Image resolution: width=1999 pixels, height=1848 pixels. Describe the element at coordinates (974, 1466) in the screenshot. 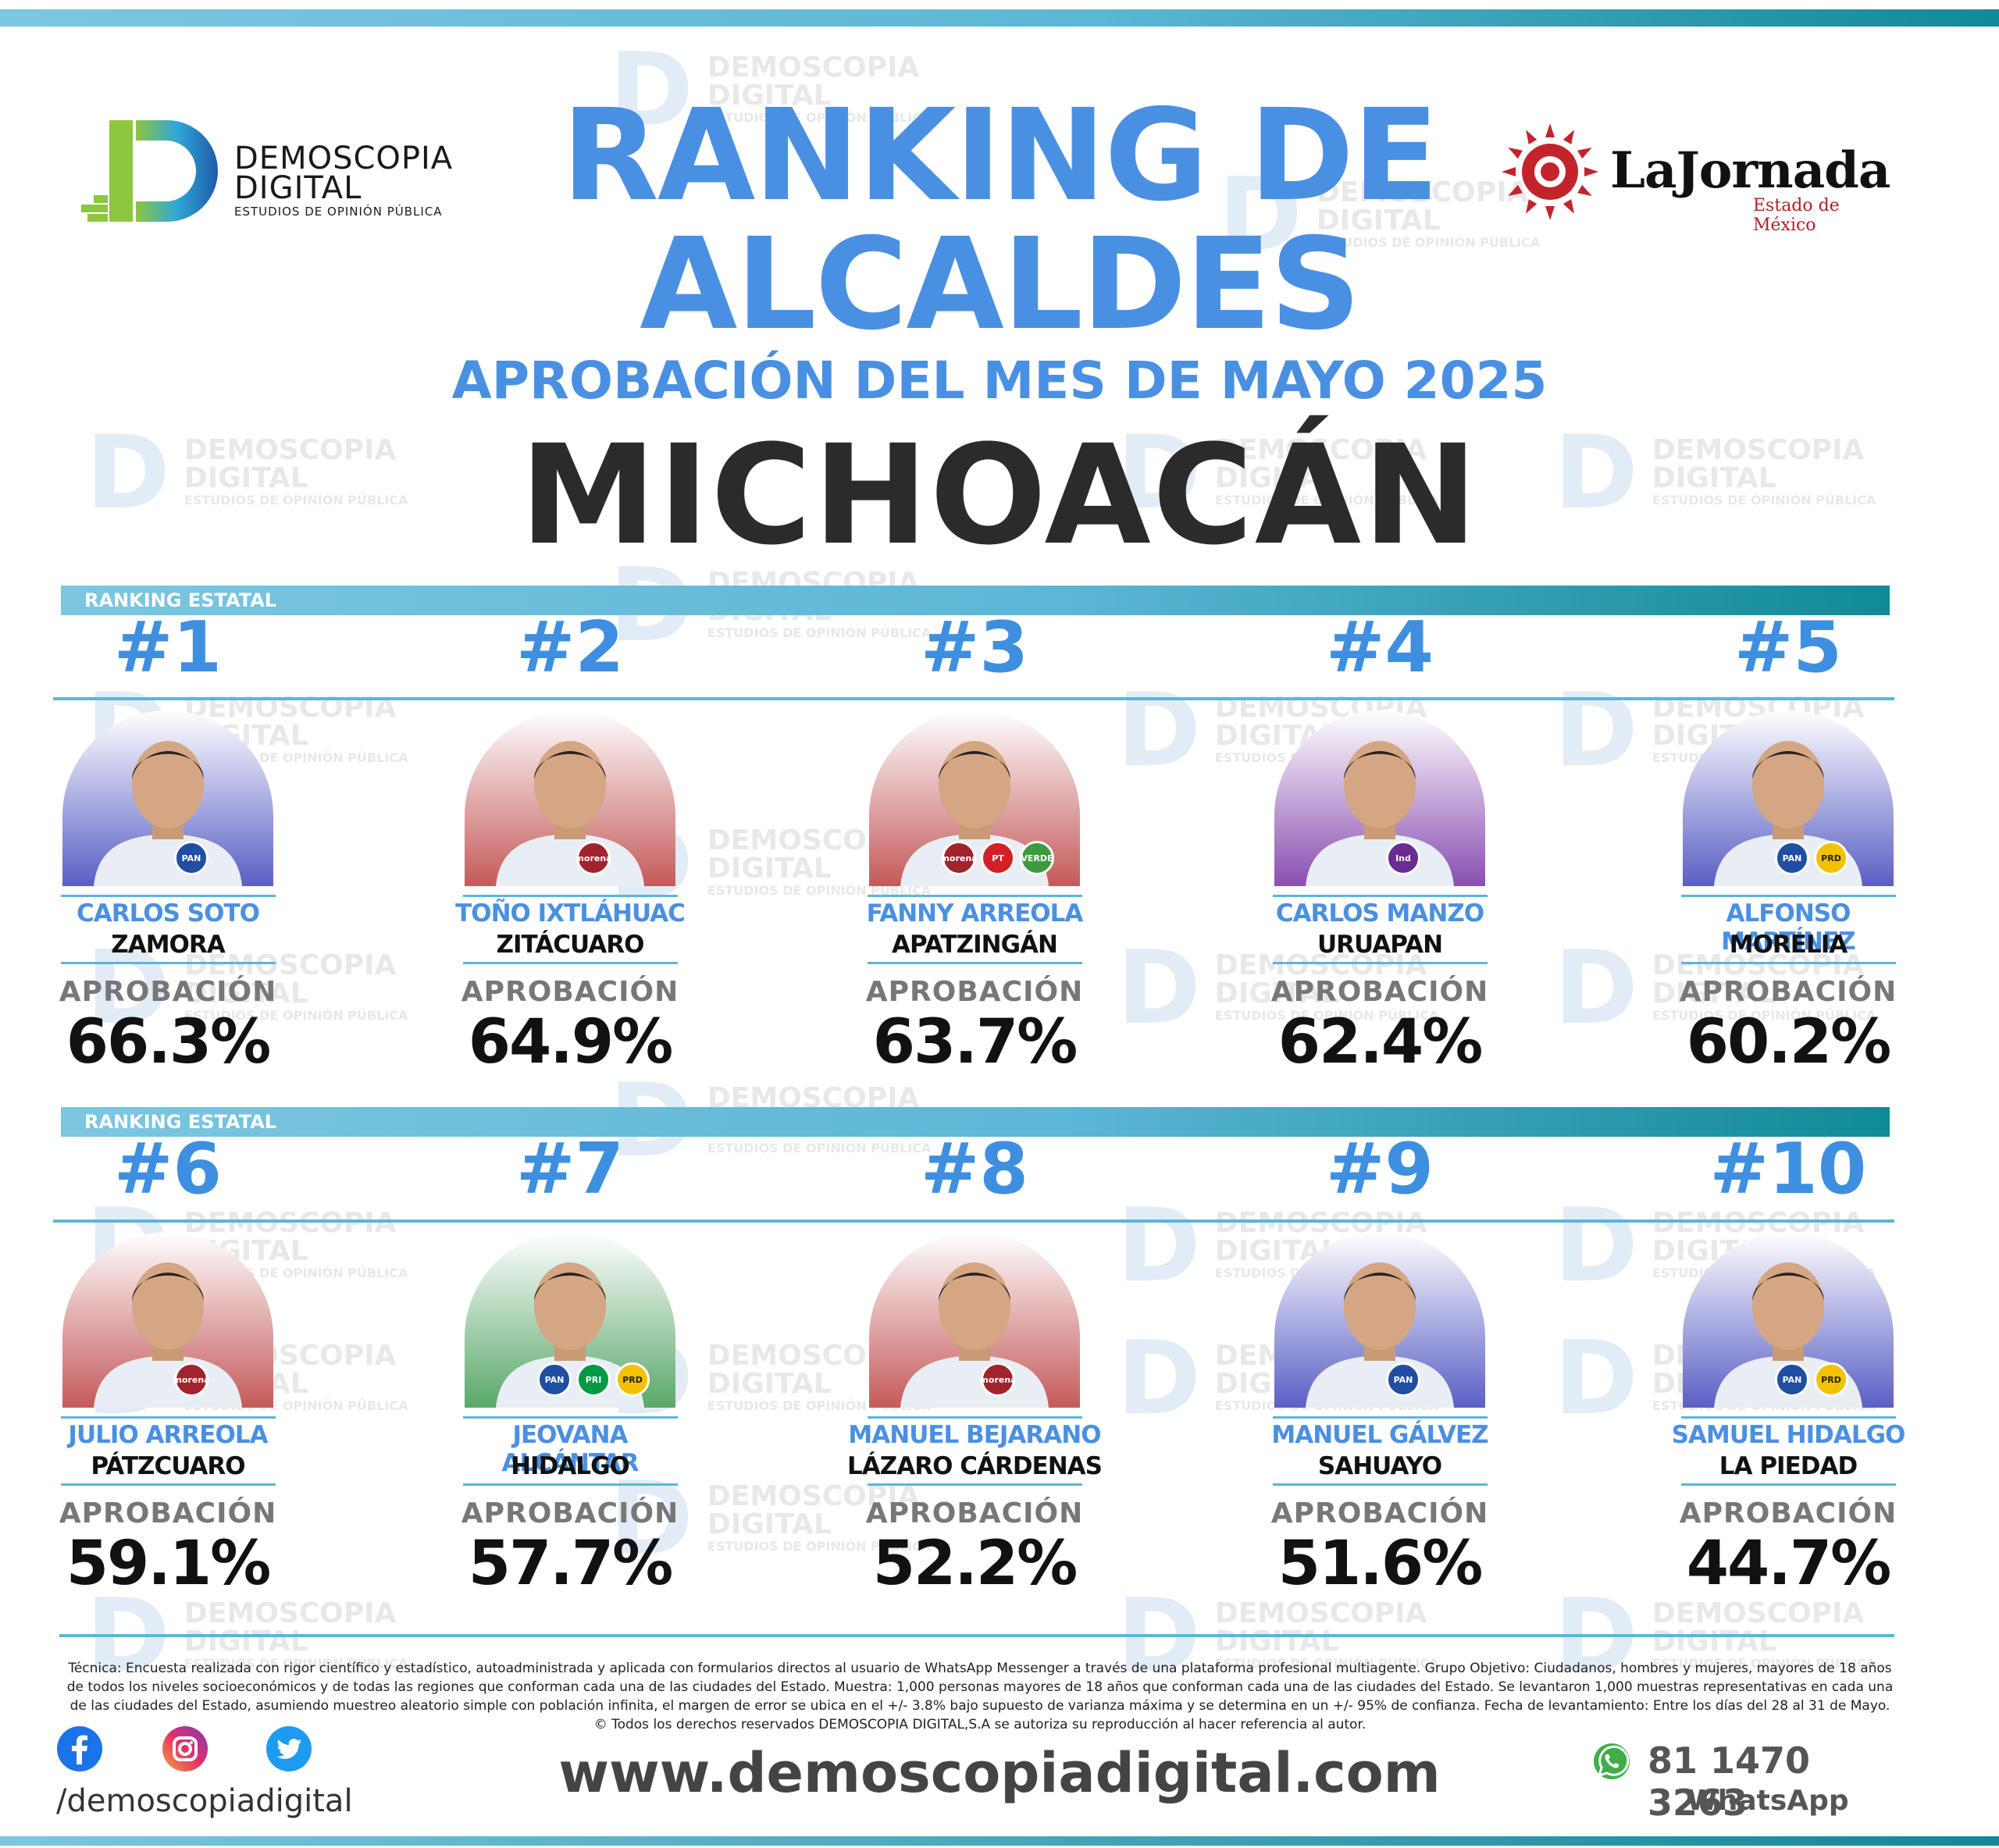

I see `municipality-name: LÁZARO CÁRDENAS` at that location.